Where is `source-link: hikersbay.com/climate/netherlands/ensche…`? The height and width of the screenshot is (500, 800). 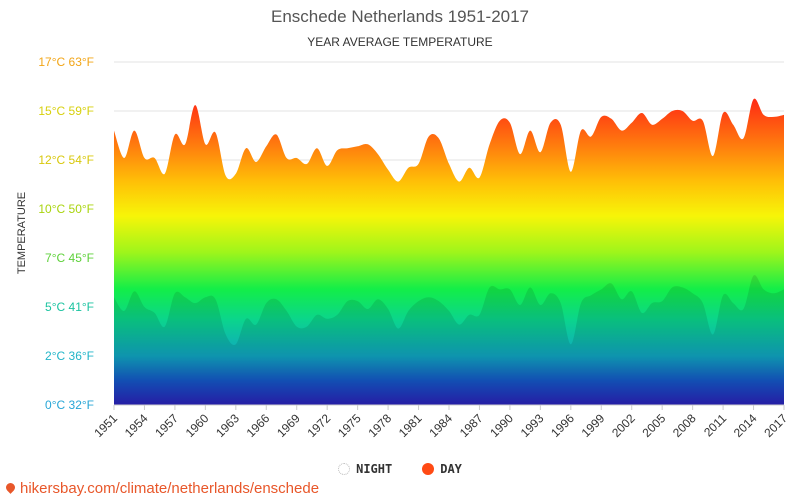 source-link: hikersbay.com/climate/netherlands/ensche… is located at coordinates (161, 488).